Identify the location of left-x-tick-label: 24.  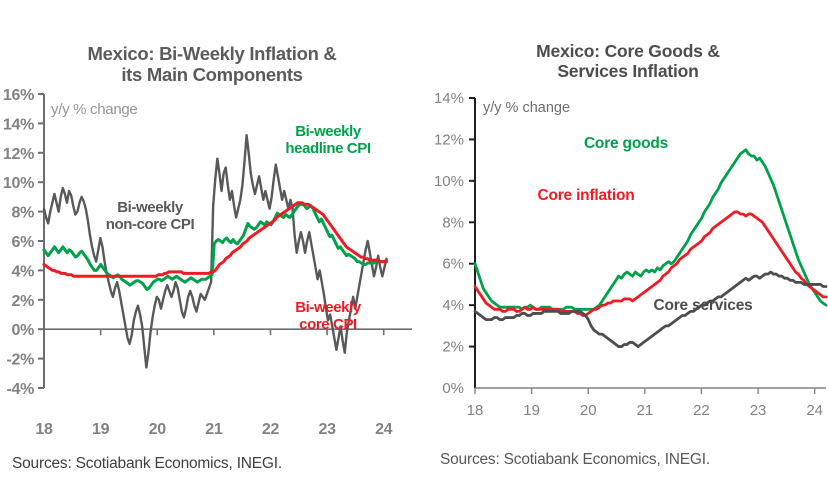
(384, 429).